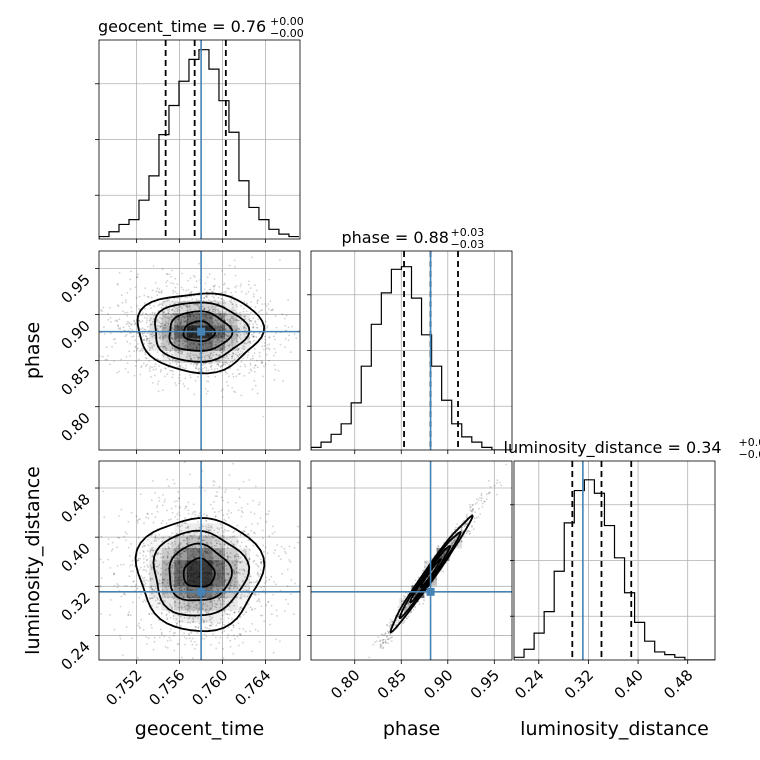 This screenshot has height=760, width=760. What do you see at coordinates (413, 238) in the screenshot?
I see `panel-title-phase: phase = 0.88 +0.03−0.03` at bounding box center [413, 238].